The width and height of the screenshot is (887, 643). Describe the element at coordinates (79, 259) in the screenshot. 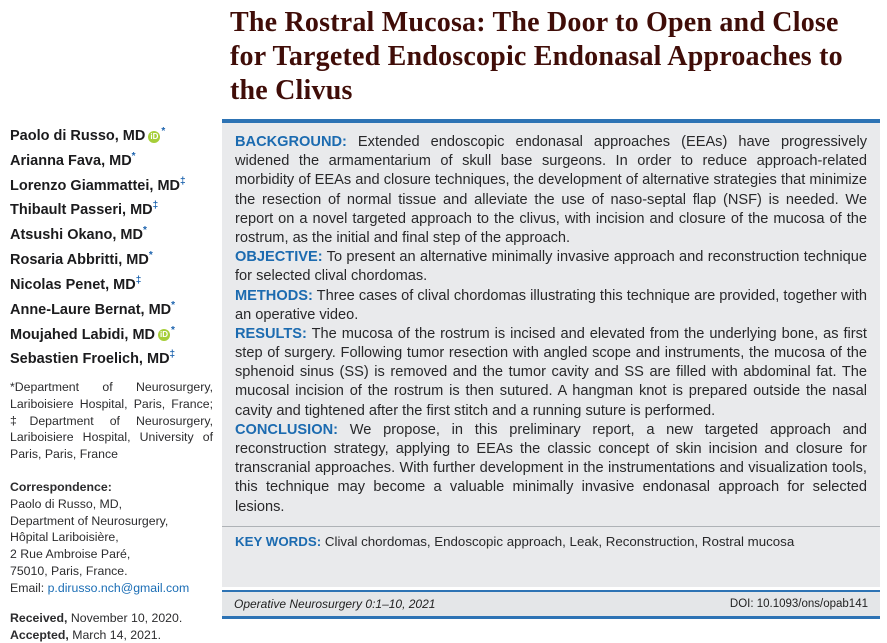

I see `author-name: Rosaria Abbritti, MD` at that location.